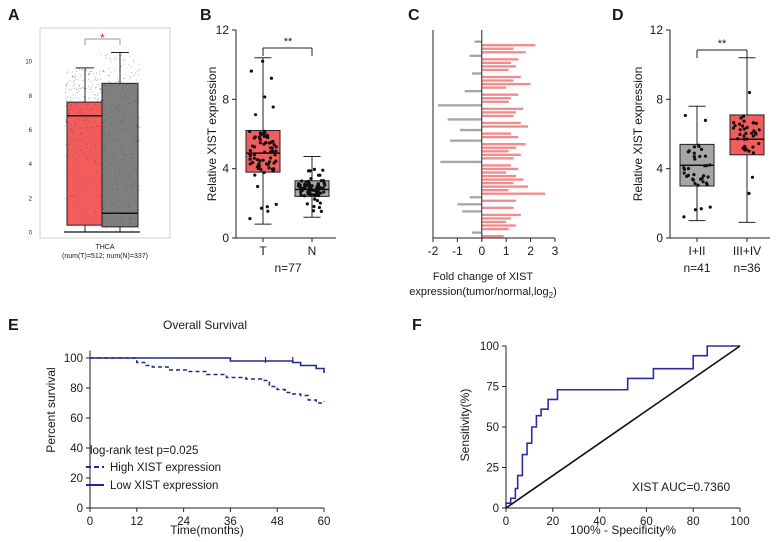 The height and width of the screenshot is (542, 778). Describe the element at coordinates (276, 140) in the screenshot. I see `panel-b-axes: 0 4 8 12 T N` at that location.